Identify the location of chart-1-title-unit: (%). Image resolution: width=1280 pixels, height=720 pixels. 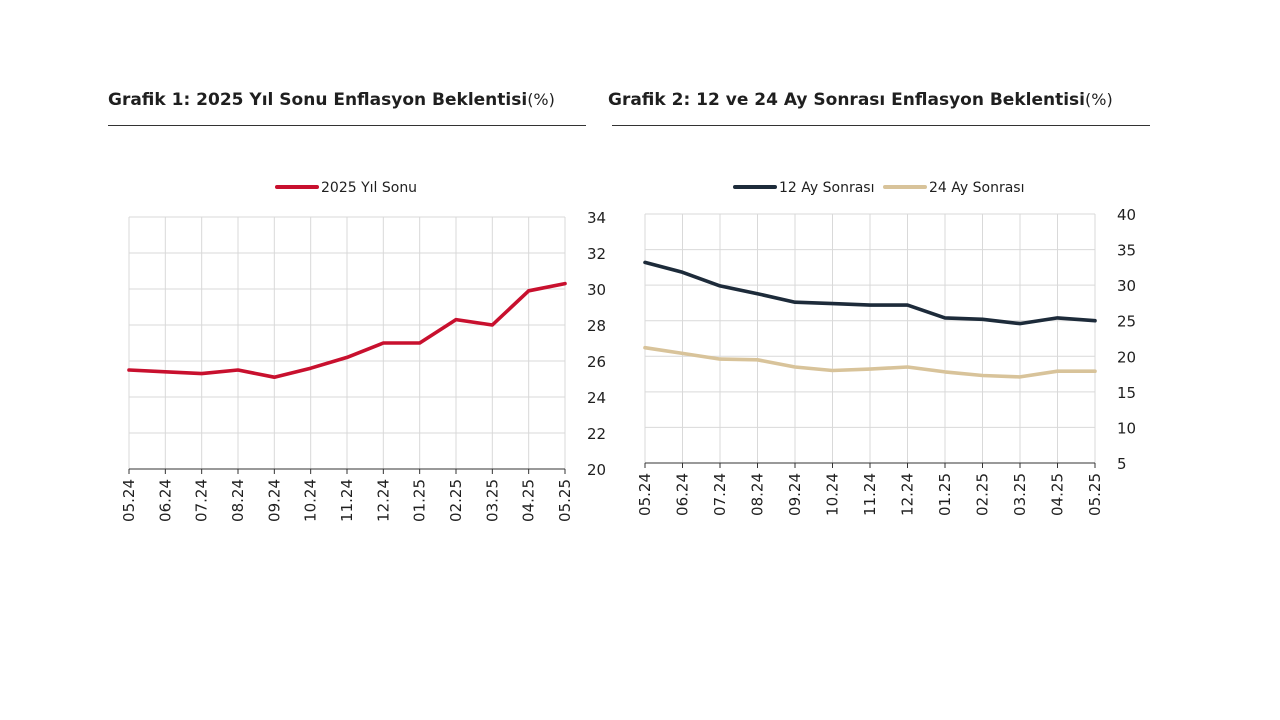
(541, 99).